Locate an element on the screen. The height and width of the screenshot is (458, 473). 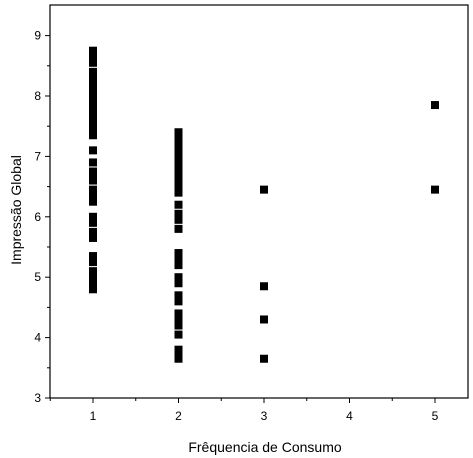
x-tick-label: 5 is located at coordinates (435, 416).